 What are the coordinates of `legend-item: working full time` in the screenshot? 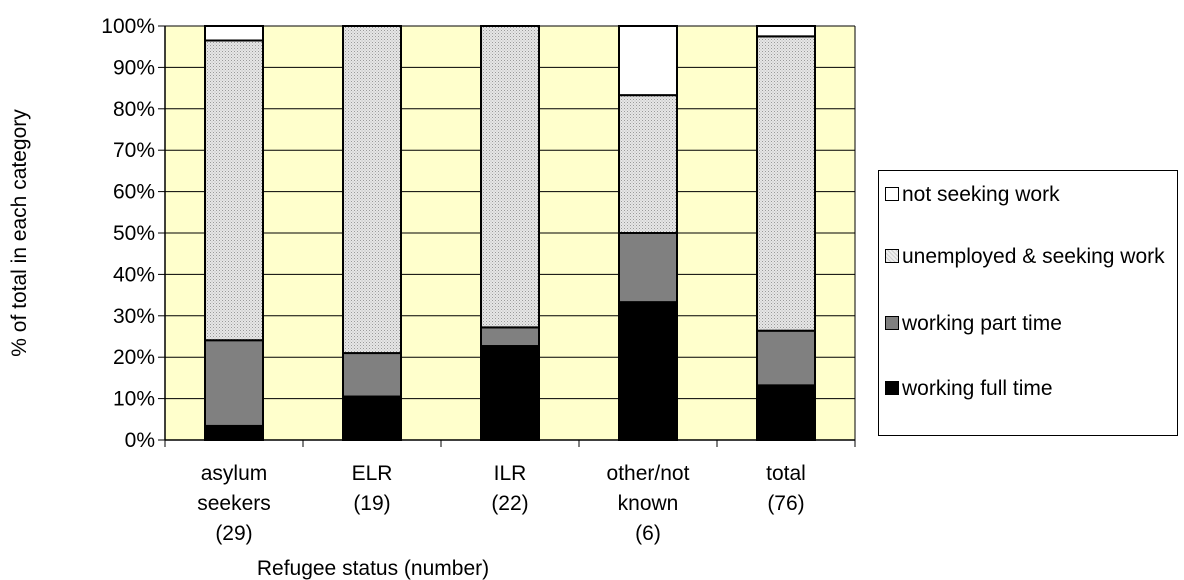 It's located at (1030, 388).